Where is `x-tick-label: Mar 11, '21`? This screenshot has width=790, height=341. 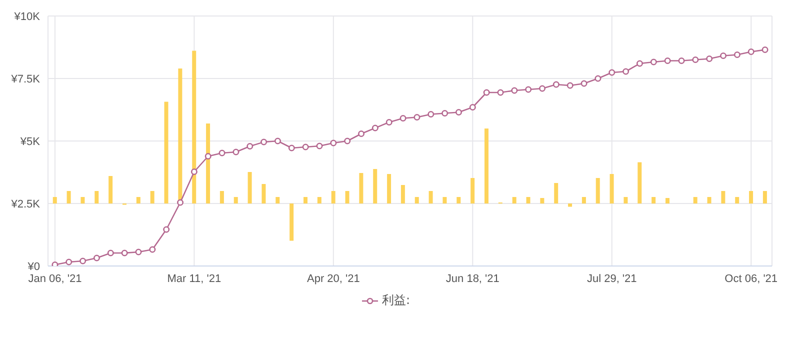
x-tick-label: Mar 11, '21 is located at coordinates (194, 278).